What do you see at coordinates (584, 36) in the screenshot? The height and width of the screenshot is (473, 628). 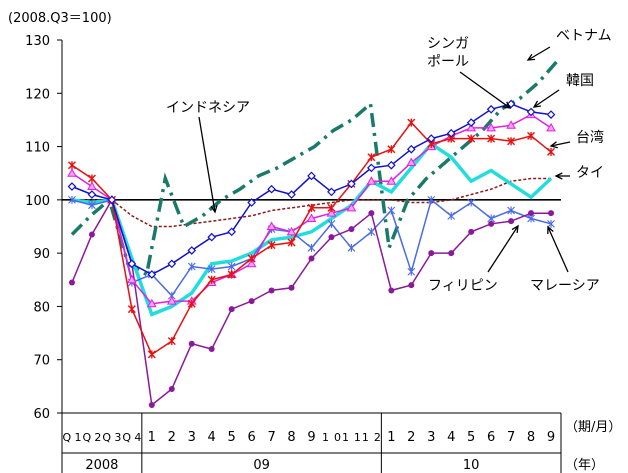 I see `annotation-label: ベトナム` at bounding box center [584, 36].